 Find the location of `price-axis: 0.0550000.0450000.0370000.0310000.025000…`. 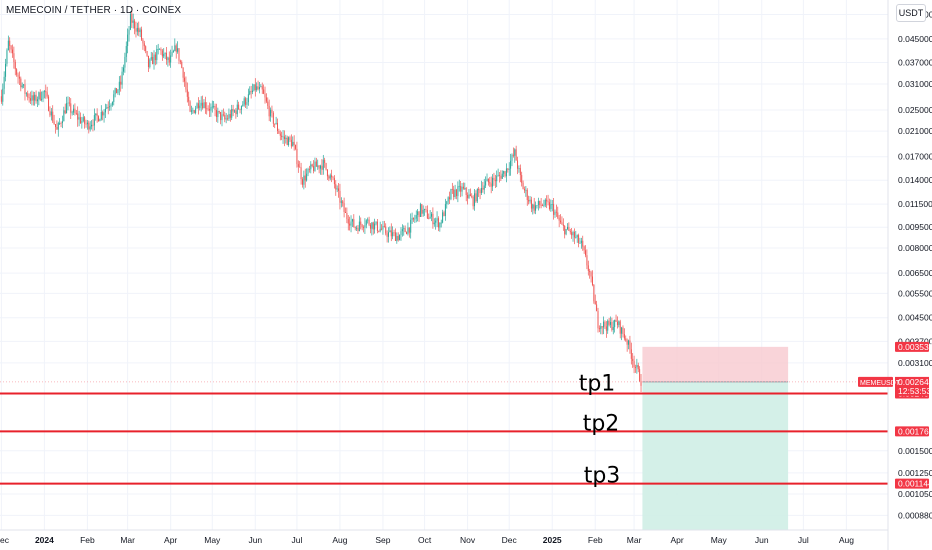

price-axis: 0.0550000.0450000.0370000.0310000.025000… is located at coordinates (909, 275).